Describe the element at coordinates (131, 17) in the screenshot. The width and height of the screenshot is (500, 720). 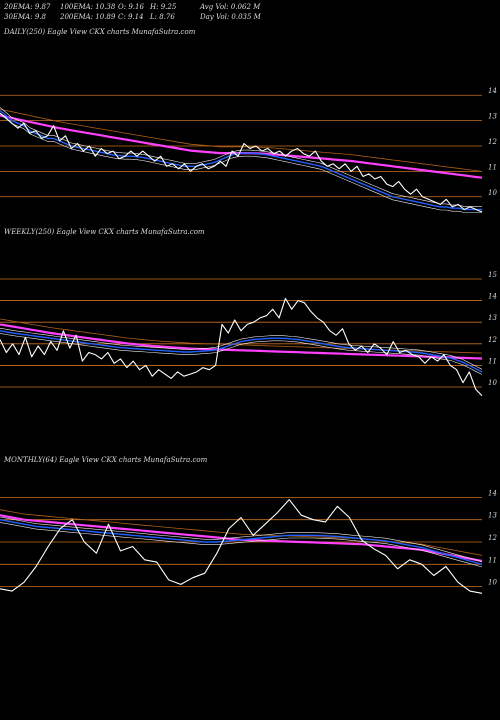
I see `close-readout: C: 9.14` at that location.